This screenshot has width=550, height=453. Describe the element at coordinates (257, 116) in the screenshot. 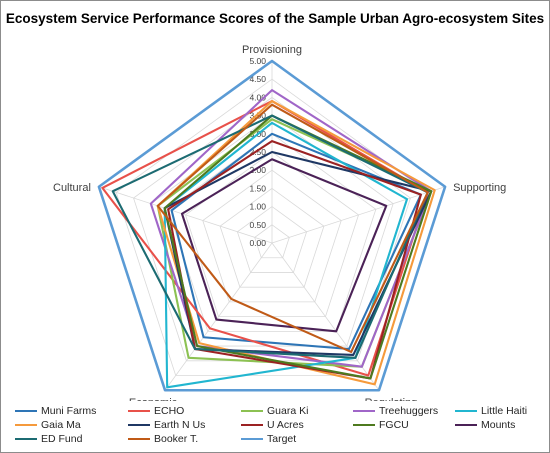

I see `tick-label: 3.50` at that location.